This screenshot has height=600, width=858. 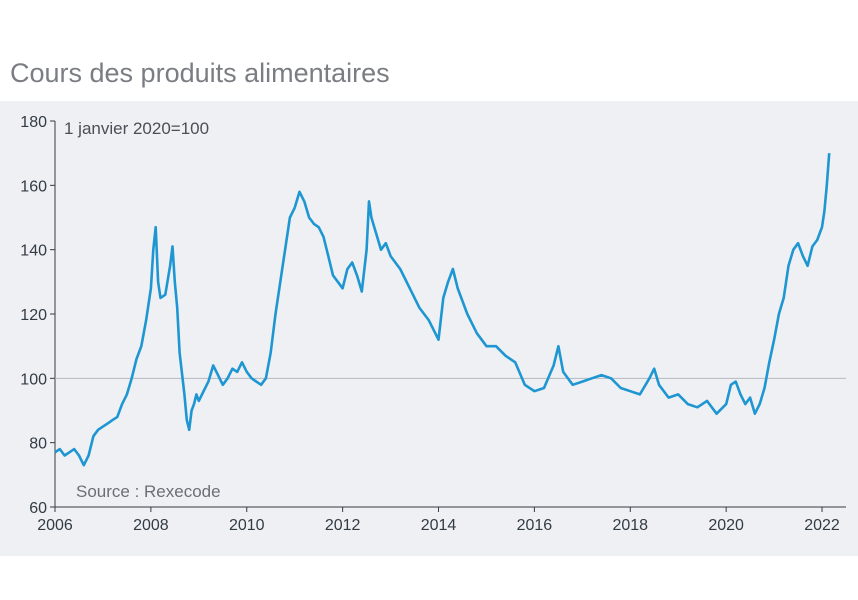 What do you see at coordinates (33, 251) in the screenshot?
I see `y-tick-label: 140` at bounding box center [33, 251].